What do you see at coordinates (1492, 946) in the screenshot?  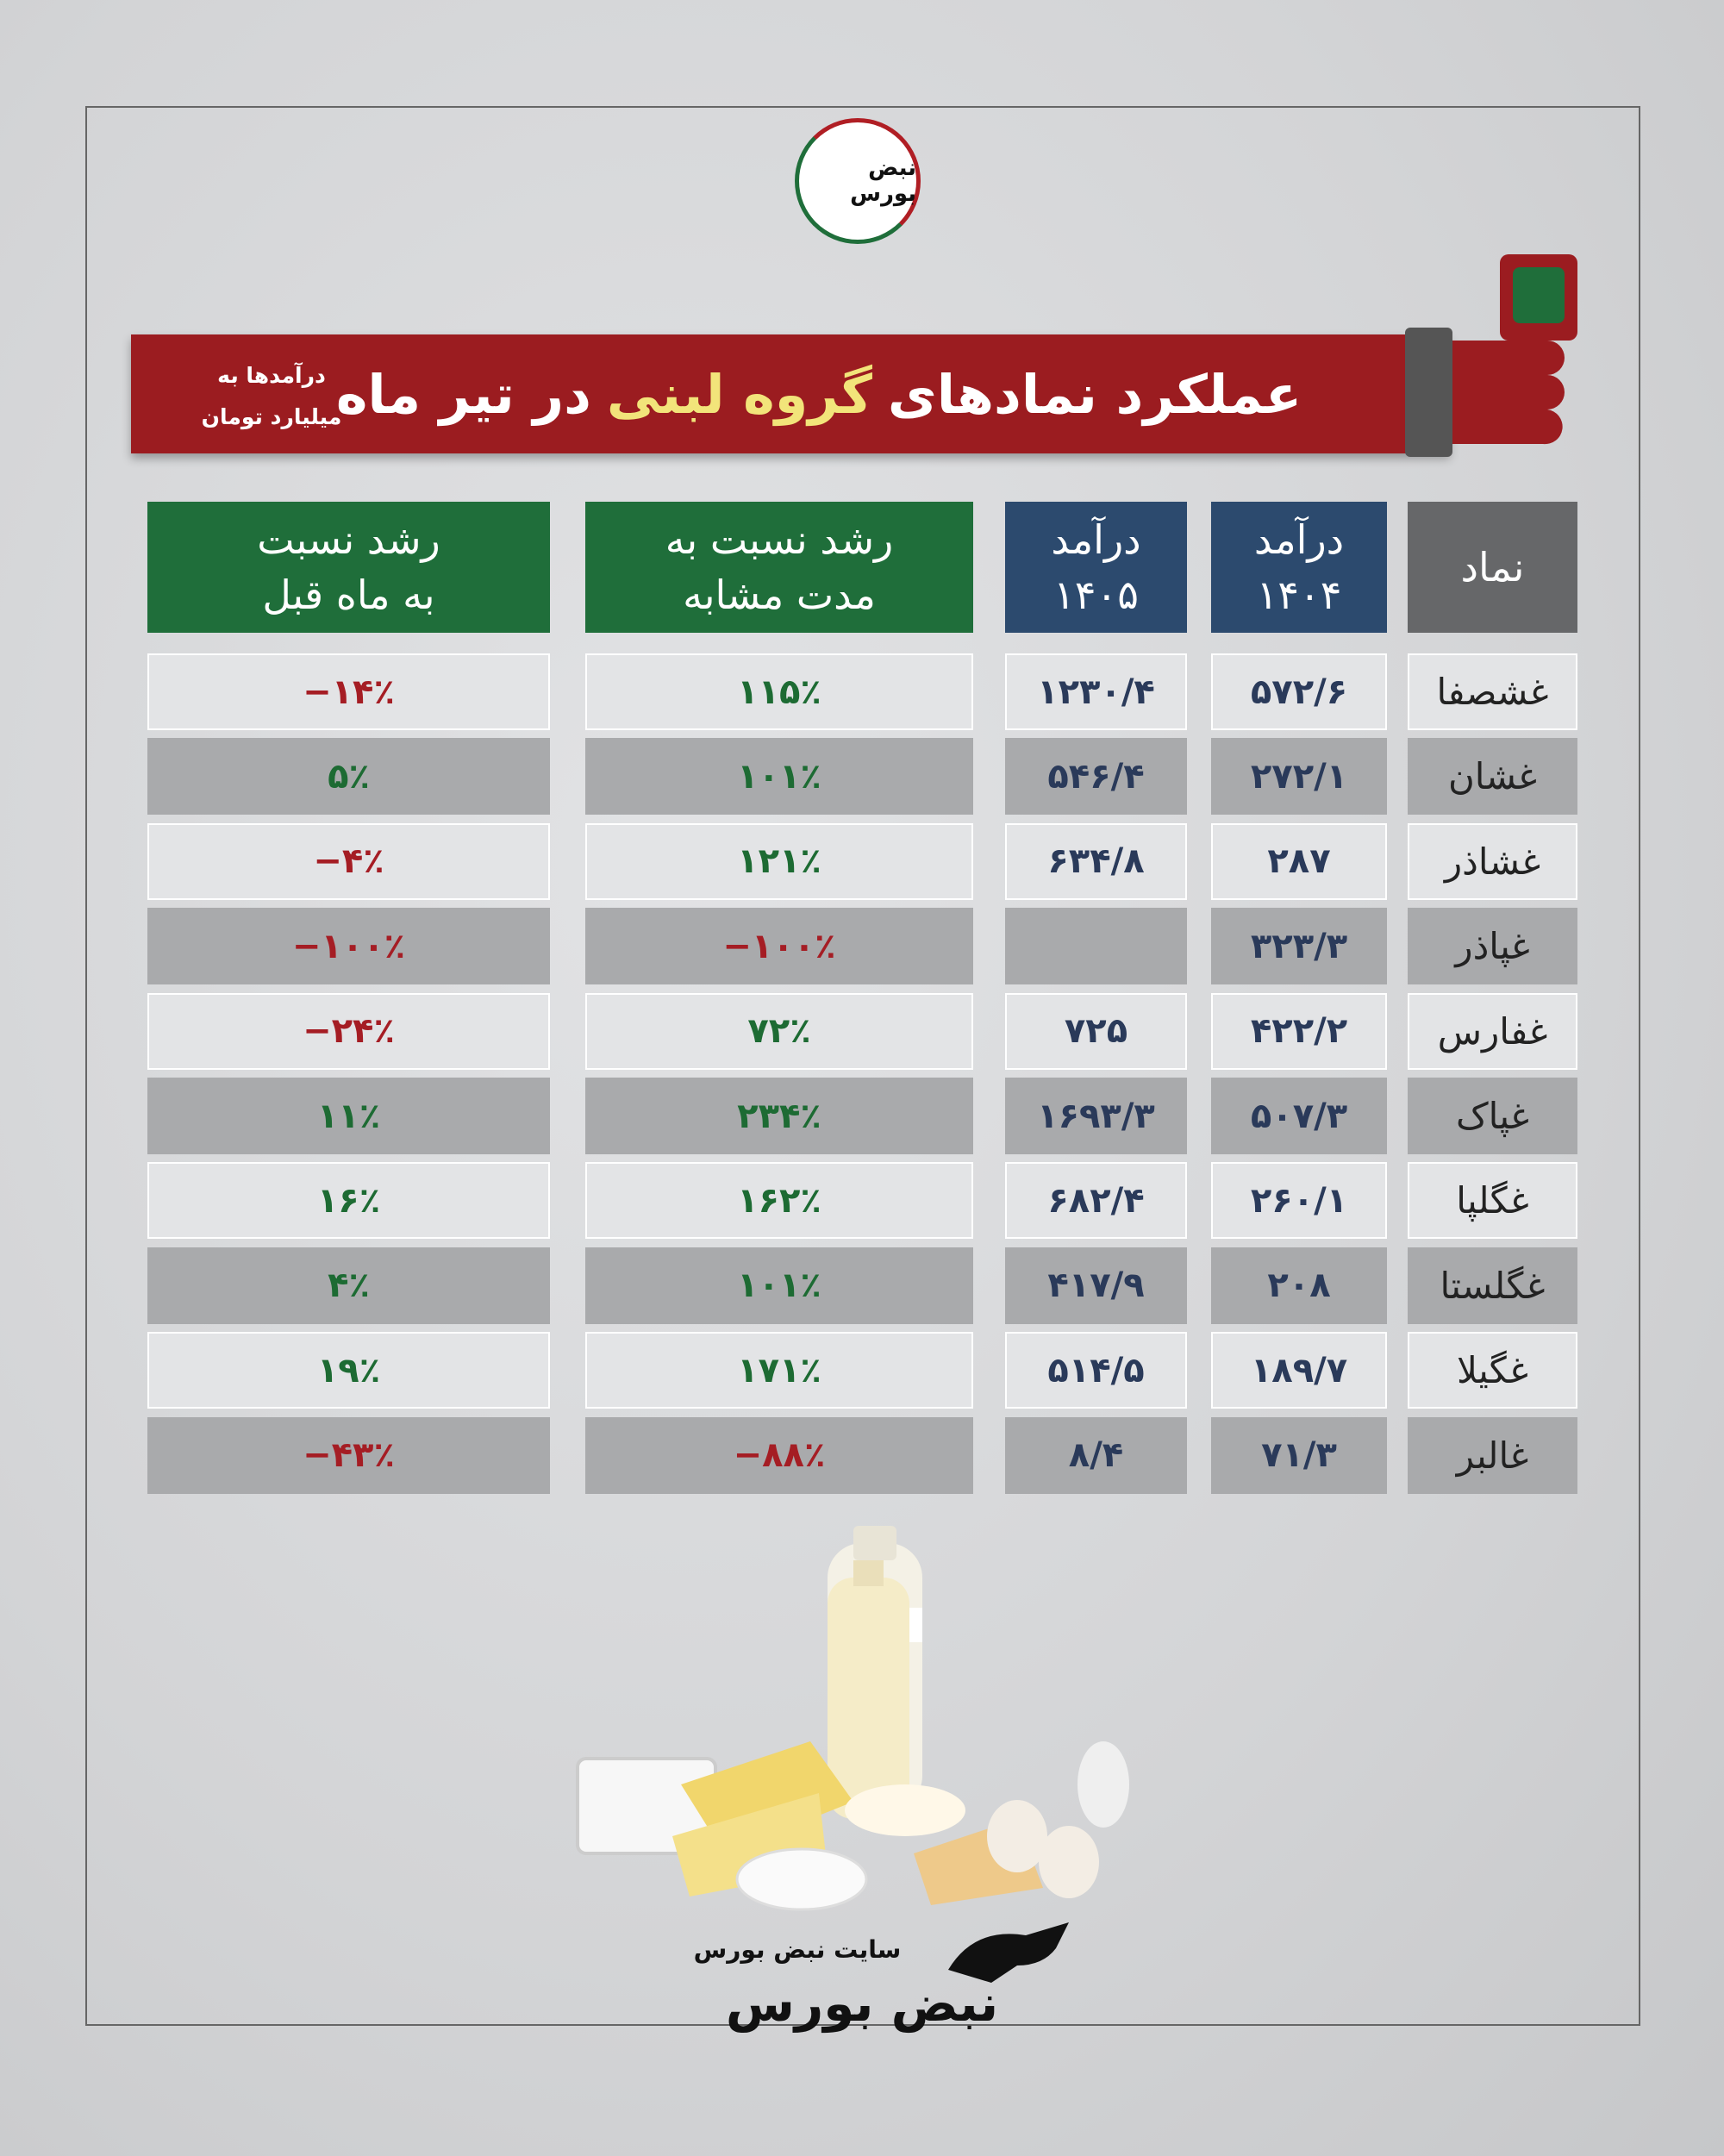 I see `cell-text: غپاذر` at bounding box center [1492, 946].